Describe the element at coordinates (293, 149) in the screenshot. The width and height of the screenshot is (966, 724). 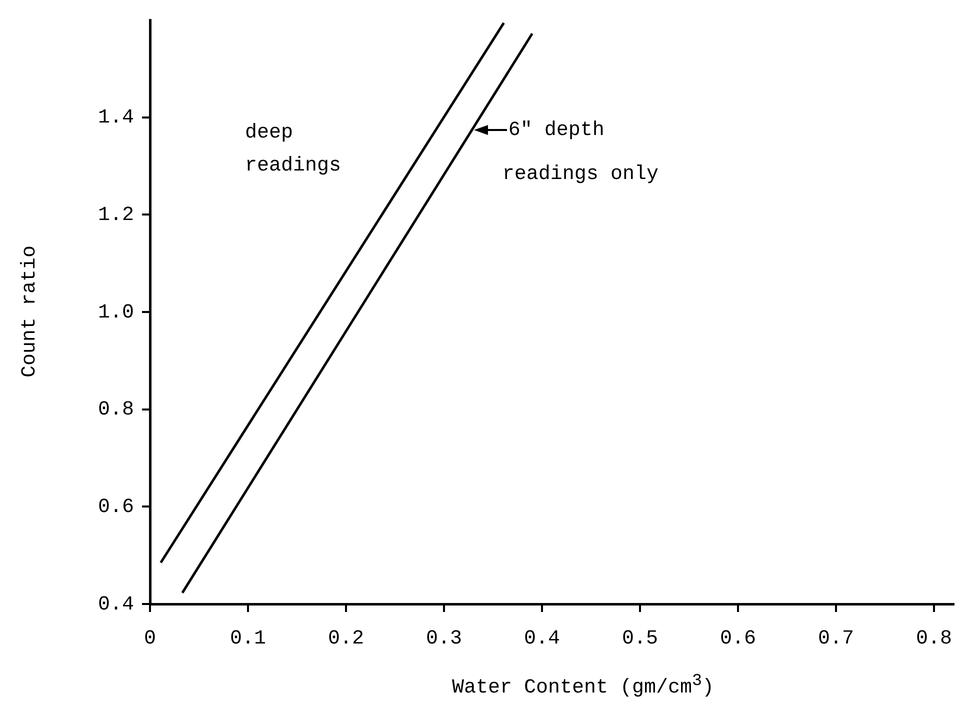
I see `annotation: deep readings` at that location.